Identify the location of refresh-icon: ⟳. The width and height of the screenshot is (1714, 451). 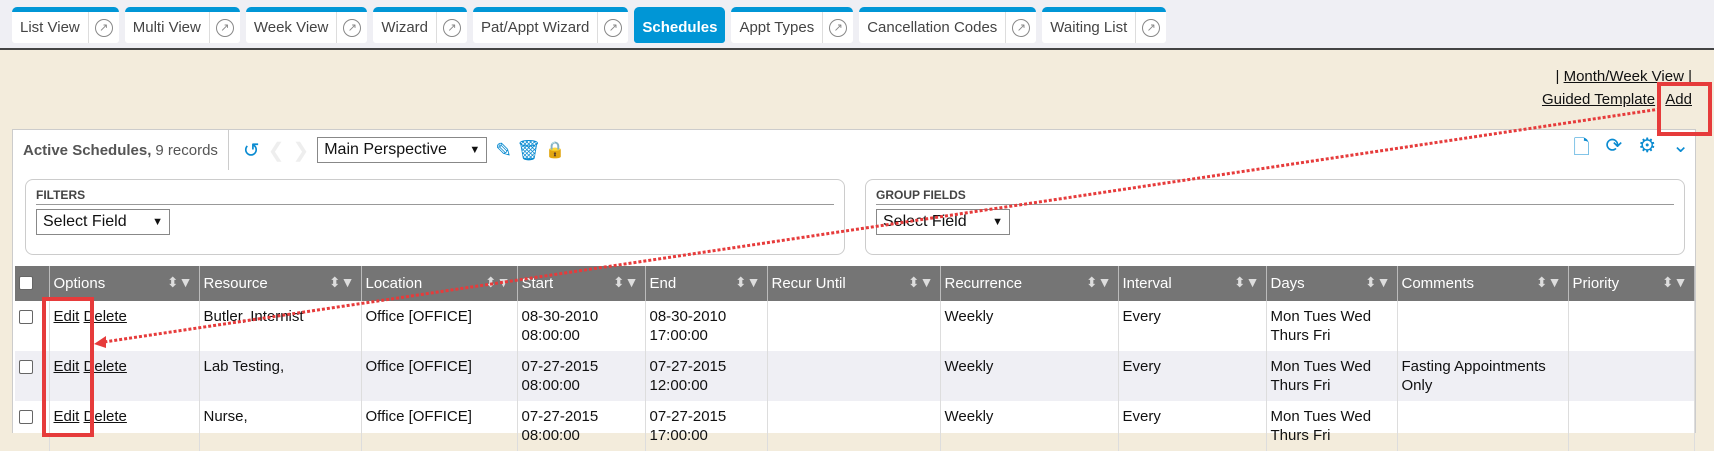
(1614, 146).